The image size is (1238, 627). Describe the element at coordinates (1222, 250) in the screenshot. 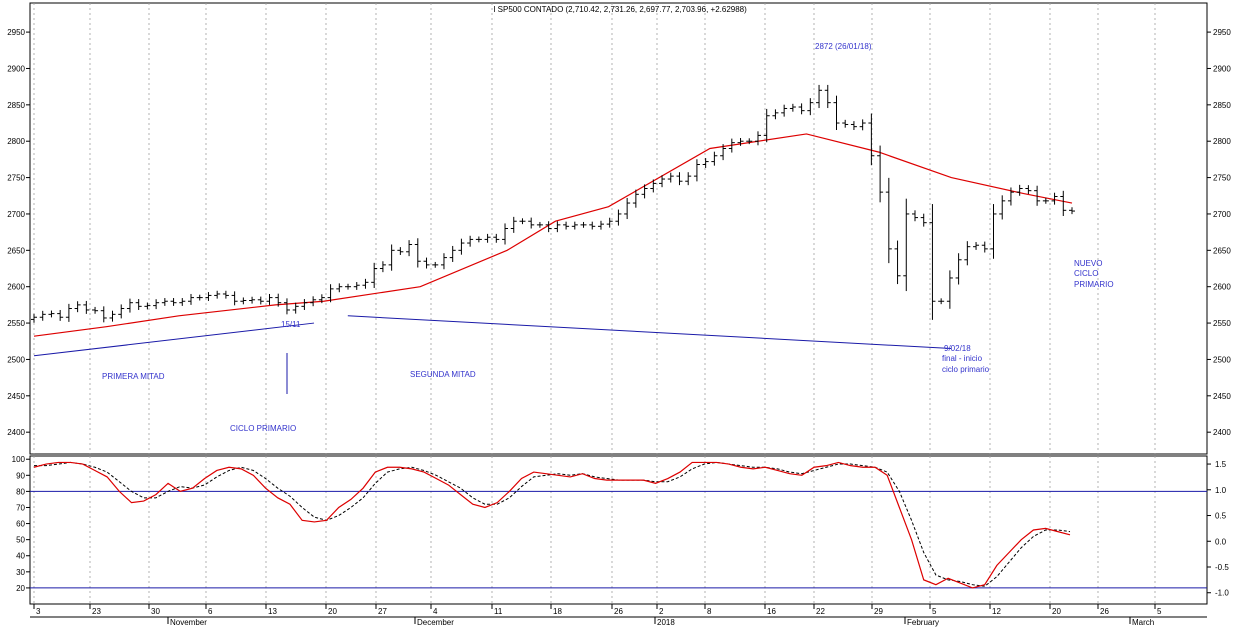

I see `price-tick-label-right: 2650` at that location.